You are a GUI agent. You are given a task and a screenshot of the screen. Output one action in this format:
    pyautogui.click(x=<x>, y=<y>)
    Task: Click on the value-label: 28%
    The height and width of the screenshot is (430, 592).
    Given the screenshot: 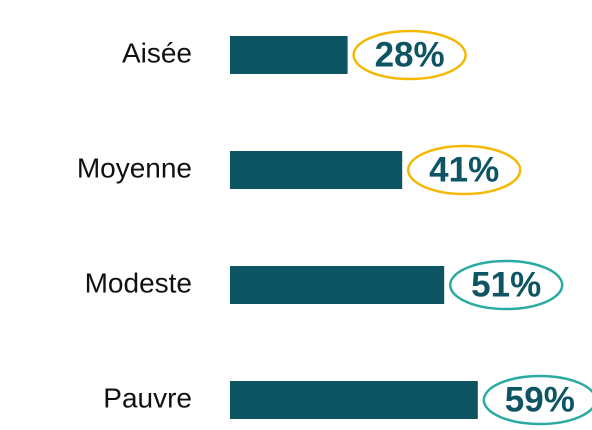 What is the action you would take?
    pyautogui.click(x=410, y=54)
    